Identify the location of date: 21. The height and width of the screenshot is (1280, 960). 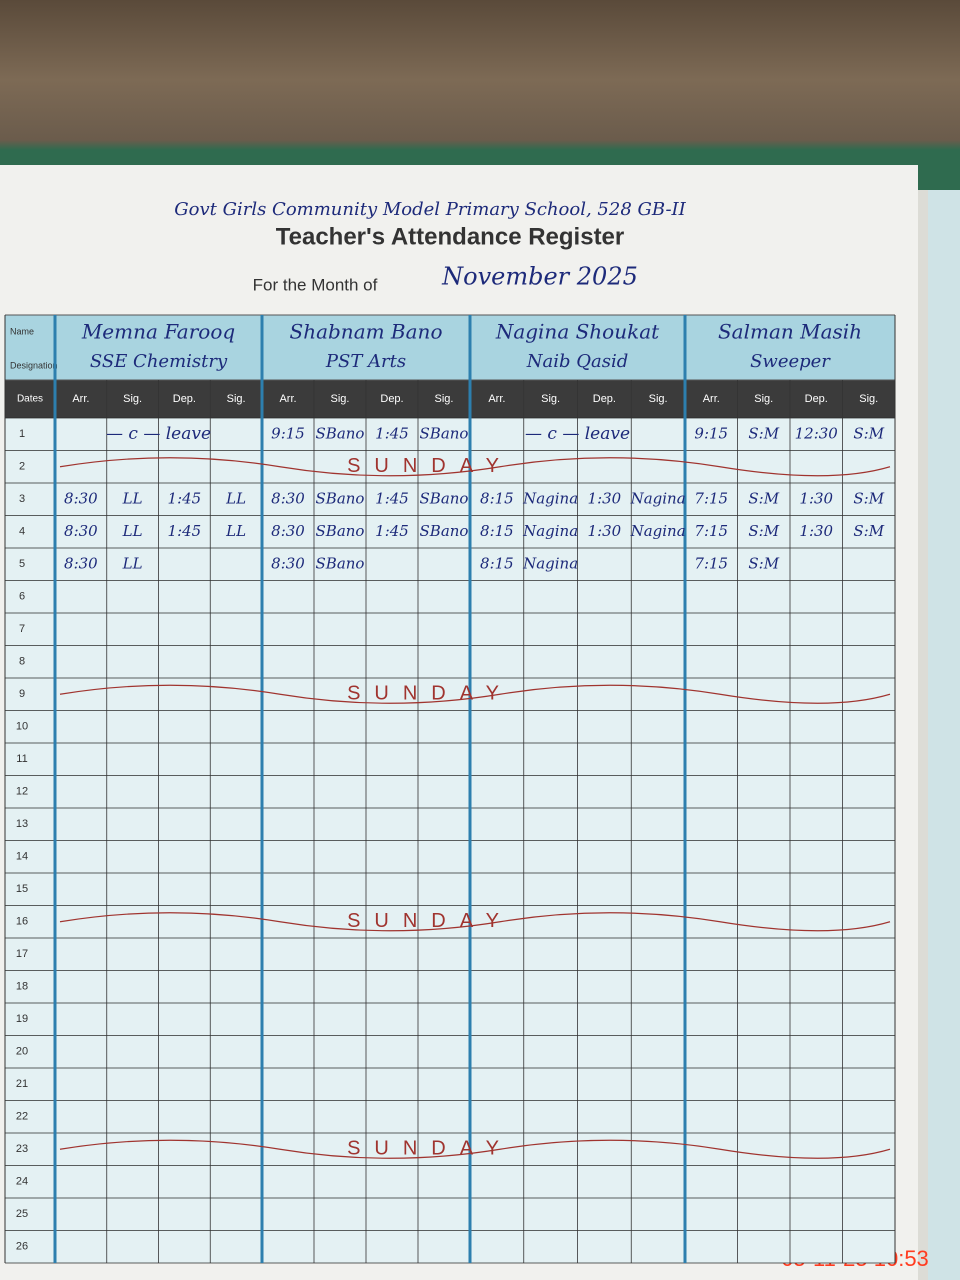
(22, 1084).